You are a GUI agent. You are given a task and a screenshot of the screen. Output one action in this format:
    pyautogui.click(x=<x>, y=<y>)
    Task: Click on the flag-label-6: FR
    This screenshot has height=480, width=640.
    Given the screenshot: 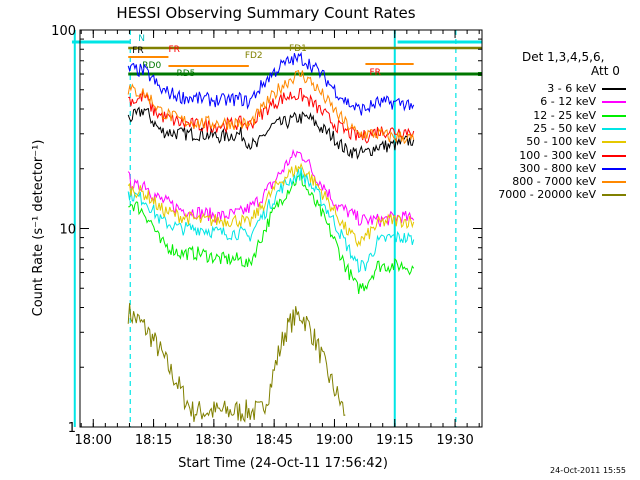 What is the action you would take?
    pyautogui.click(x=374, y=73)
    